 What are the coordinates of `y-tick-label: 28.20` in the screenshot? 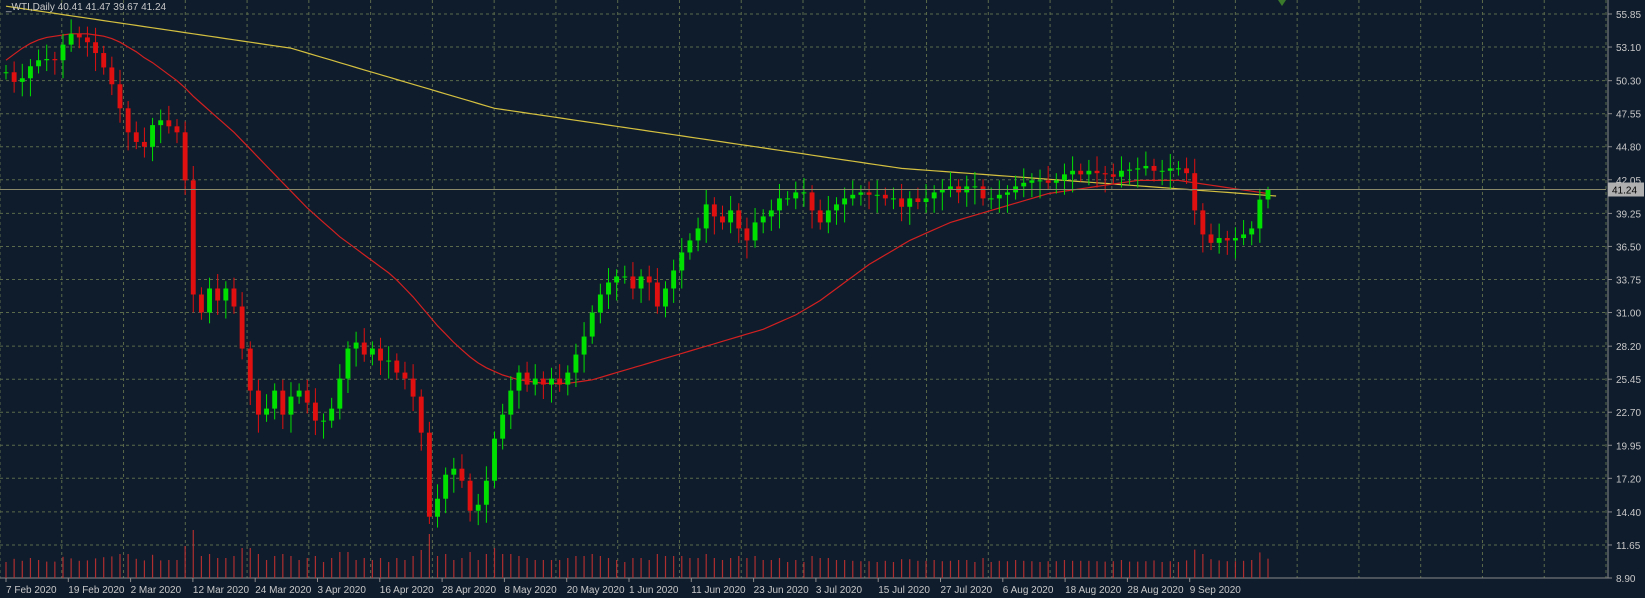 It's located at (1628, 347).